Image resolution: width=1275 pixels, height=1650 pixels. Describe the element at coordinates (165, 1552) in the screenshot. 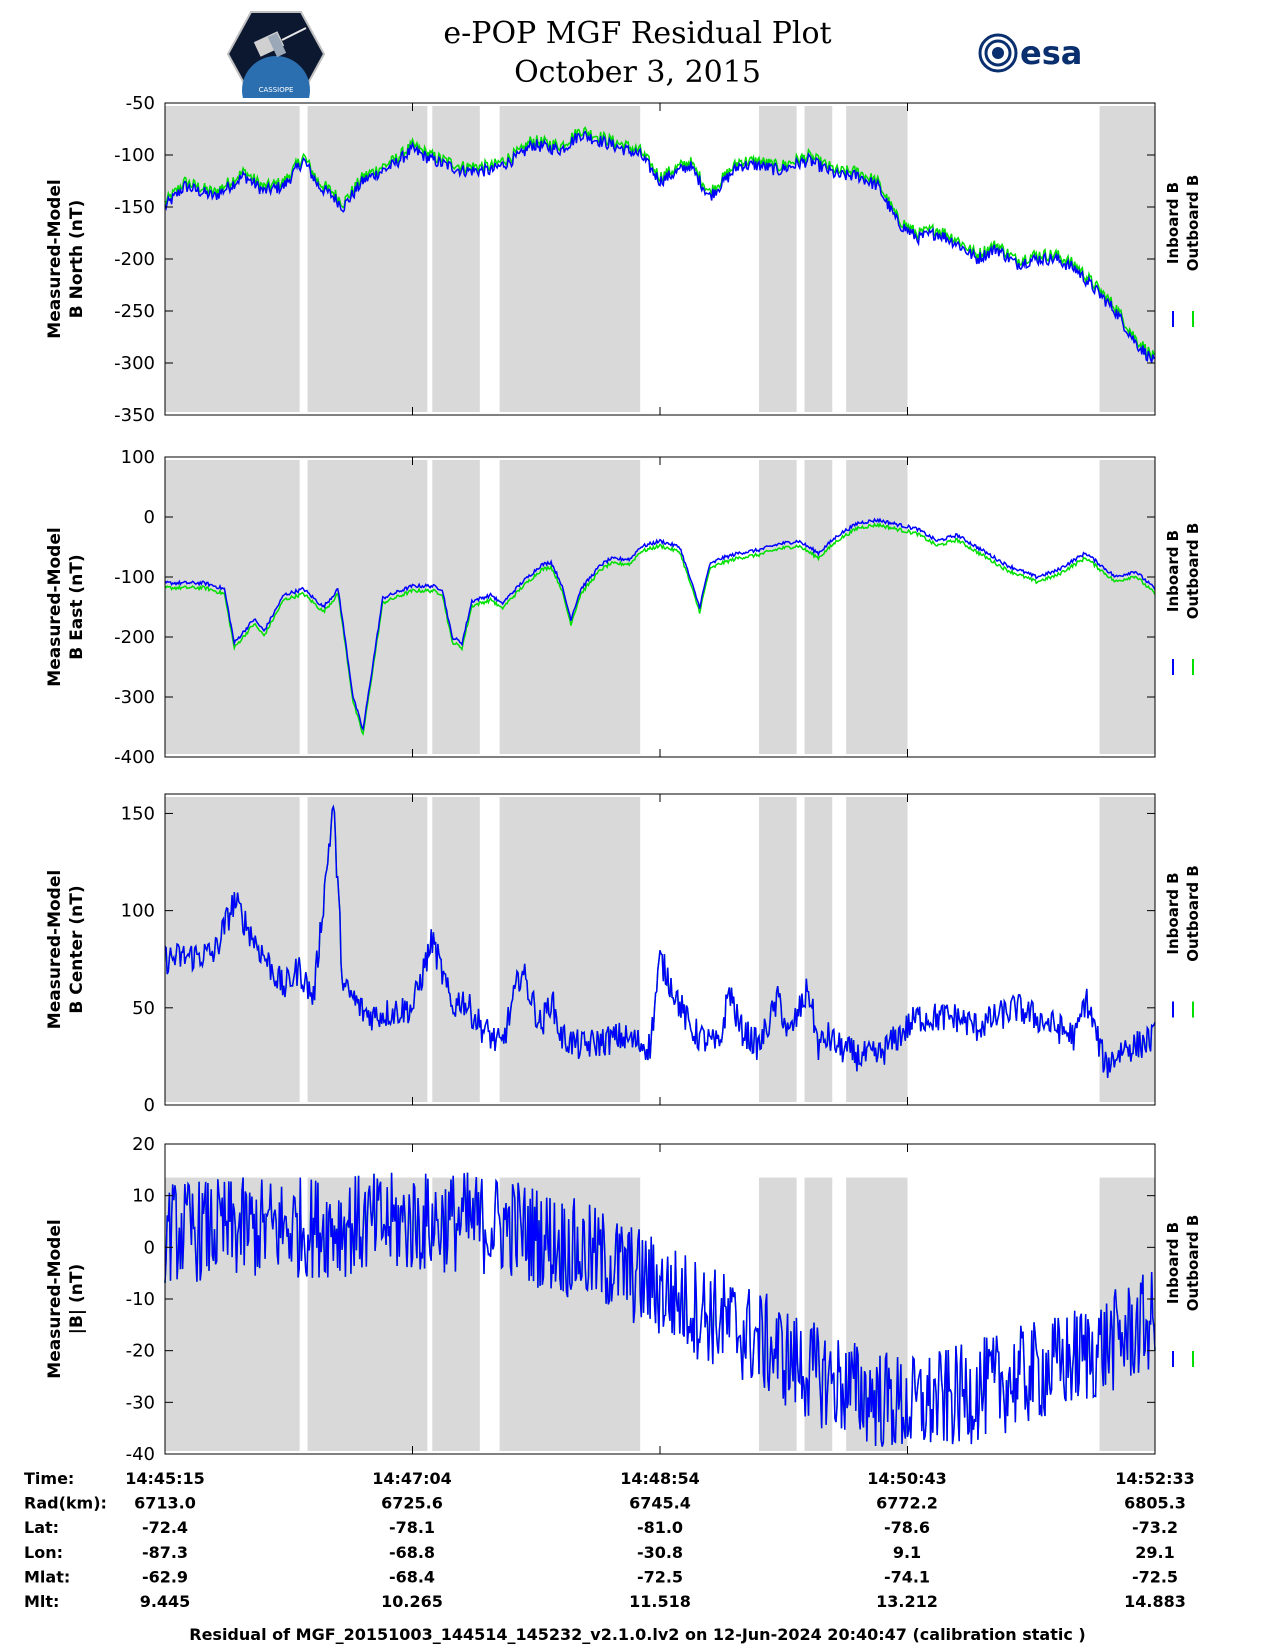

I see `ephemeris-value: -87.3` at that location.